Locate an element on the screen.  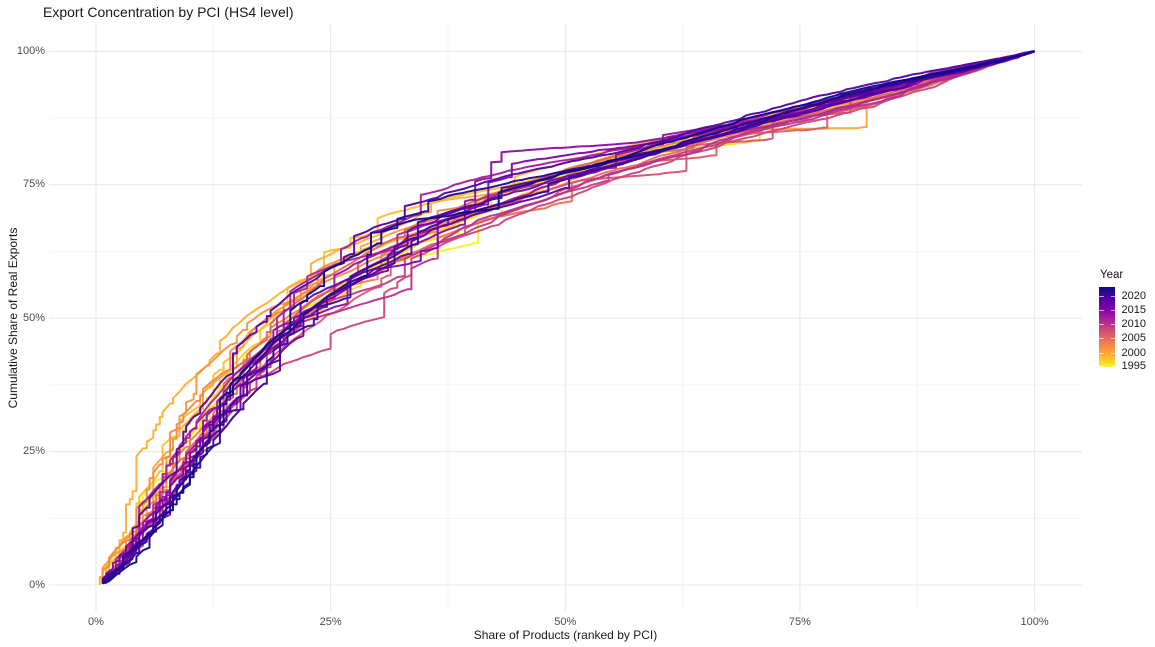
y-tick-label: 25% is located at coordinates (33, 451).